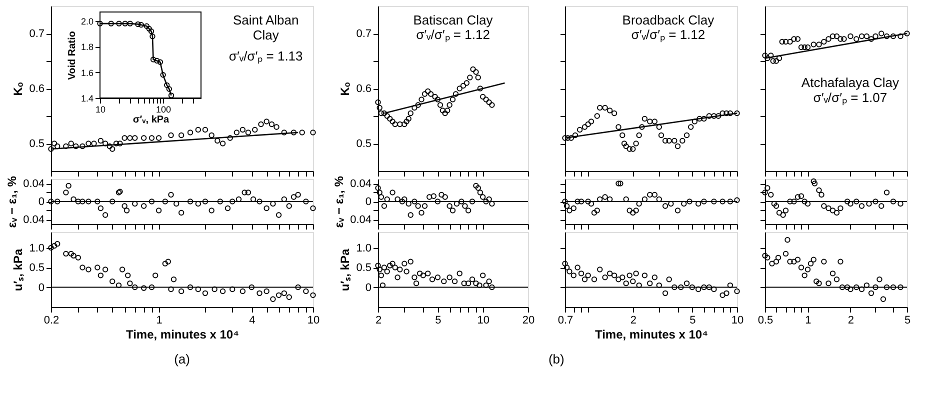 The height and width of the screenshot is (411, 940). I want to click on text: (b), so click(556, 359).